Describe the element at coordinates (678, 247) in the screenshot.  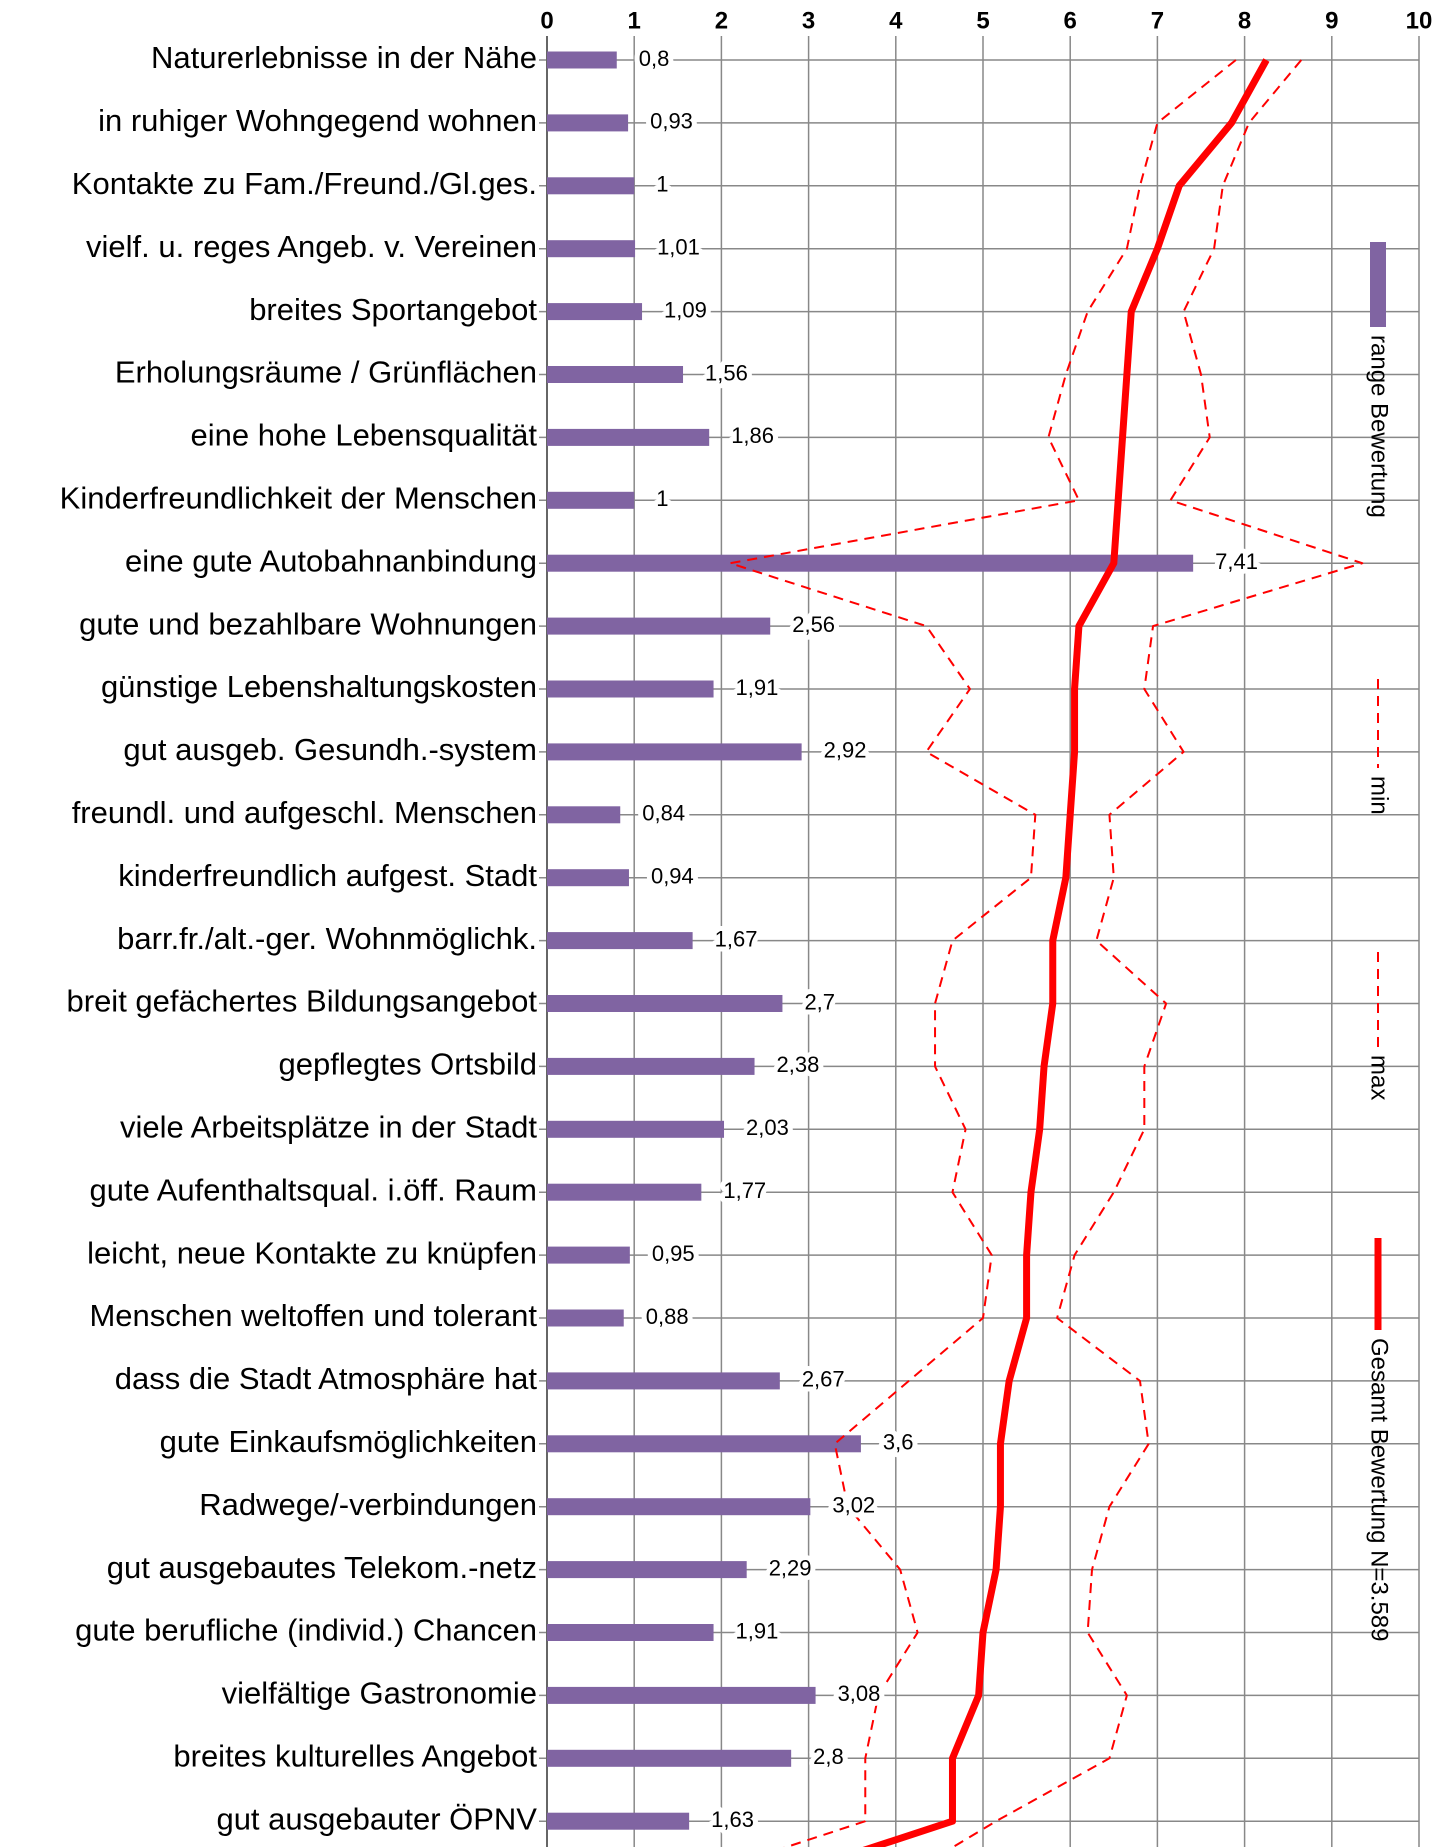
I see `value-label: 1,01` at that location.